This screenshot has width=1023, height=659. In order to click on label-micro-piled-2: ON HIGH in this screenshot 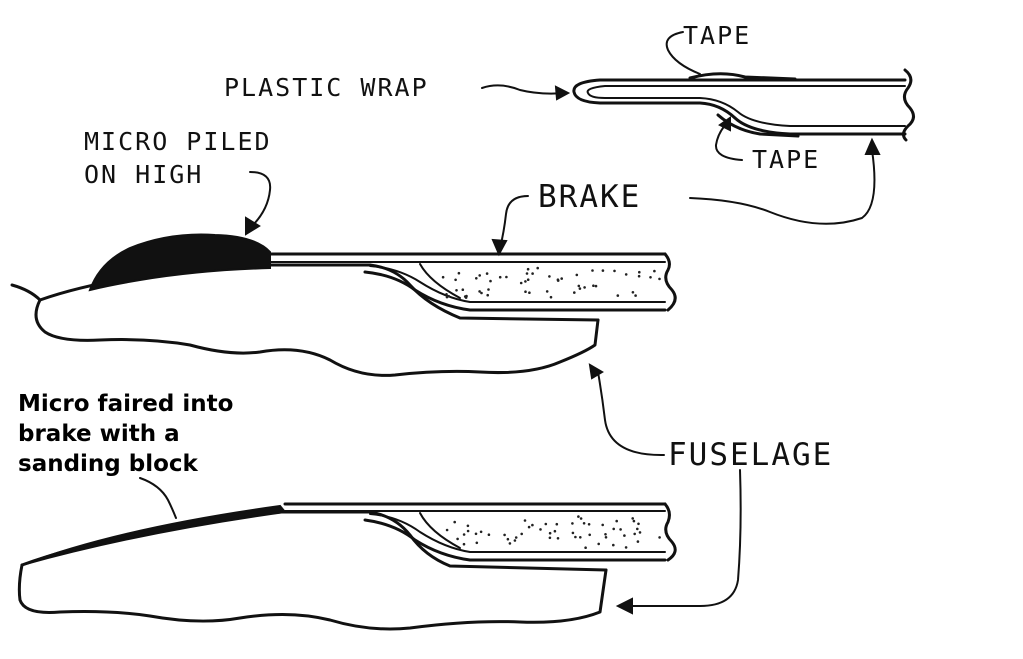, I will do `click(143, 174)`.